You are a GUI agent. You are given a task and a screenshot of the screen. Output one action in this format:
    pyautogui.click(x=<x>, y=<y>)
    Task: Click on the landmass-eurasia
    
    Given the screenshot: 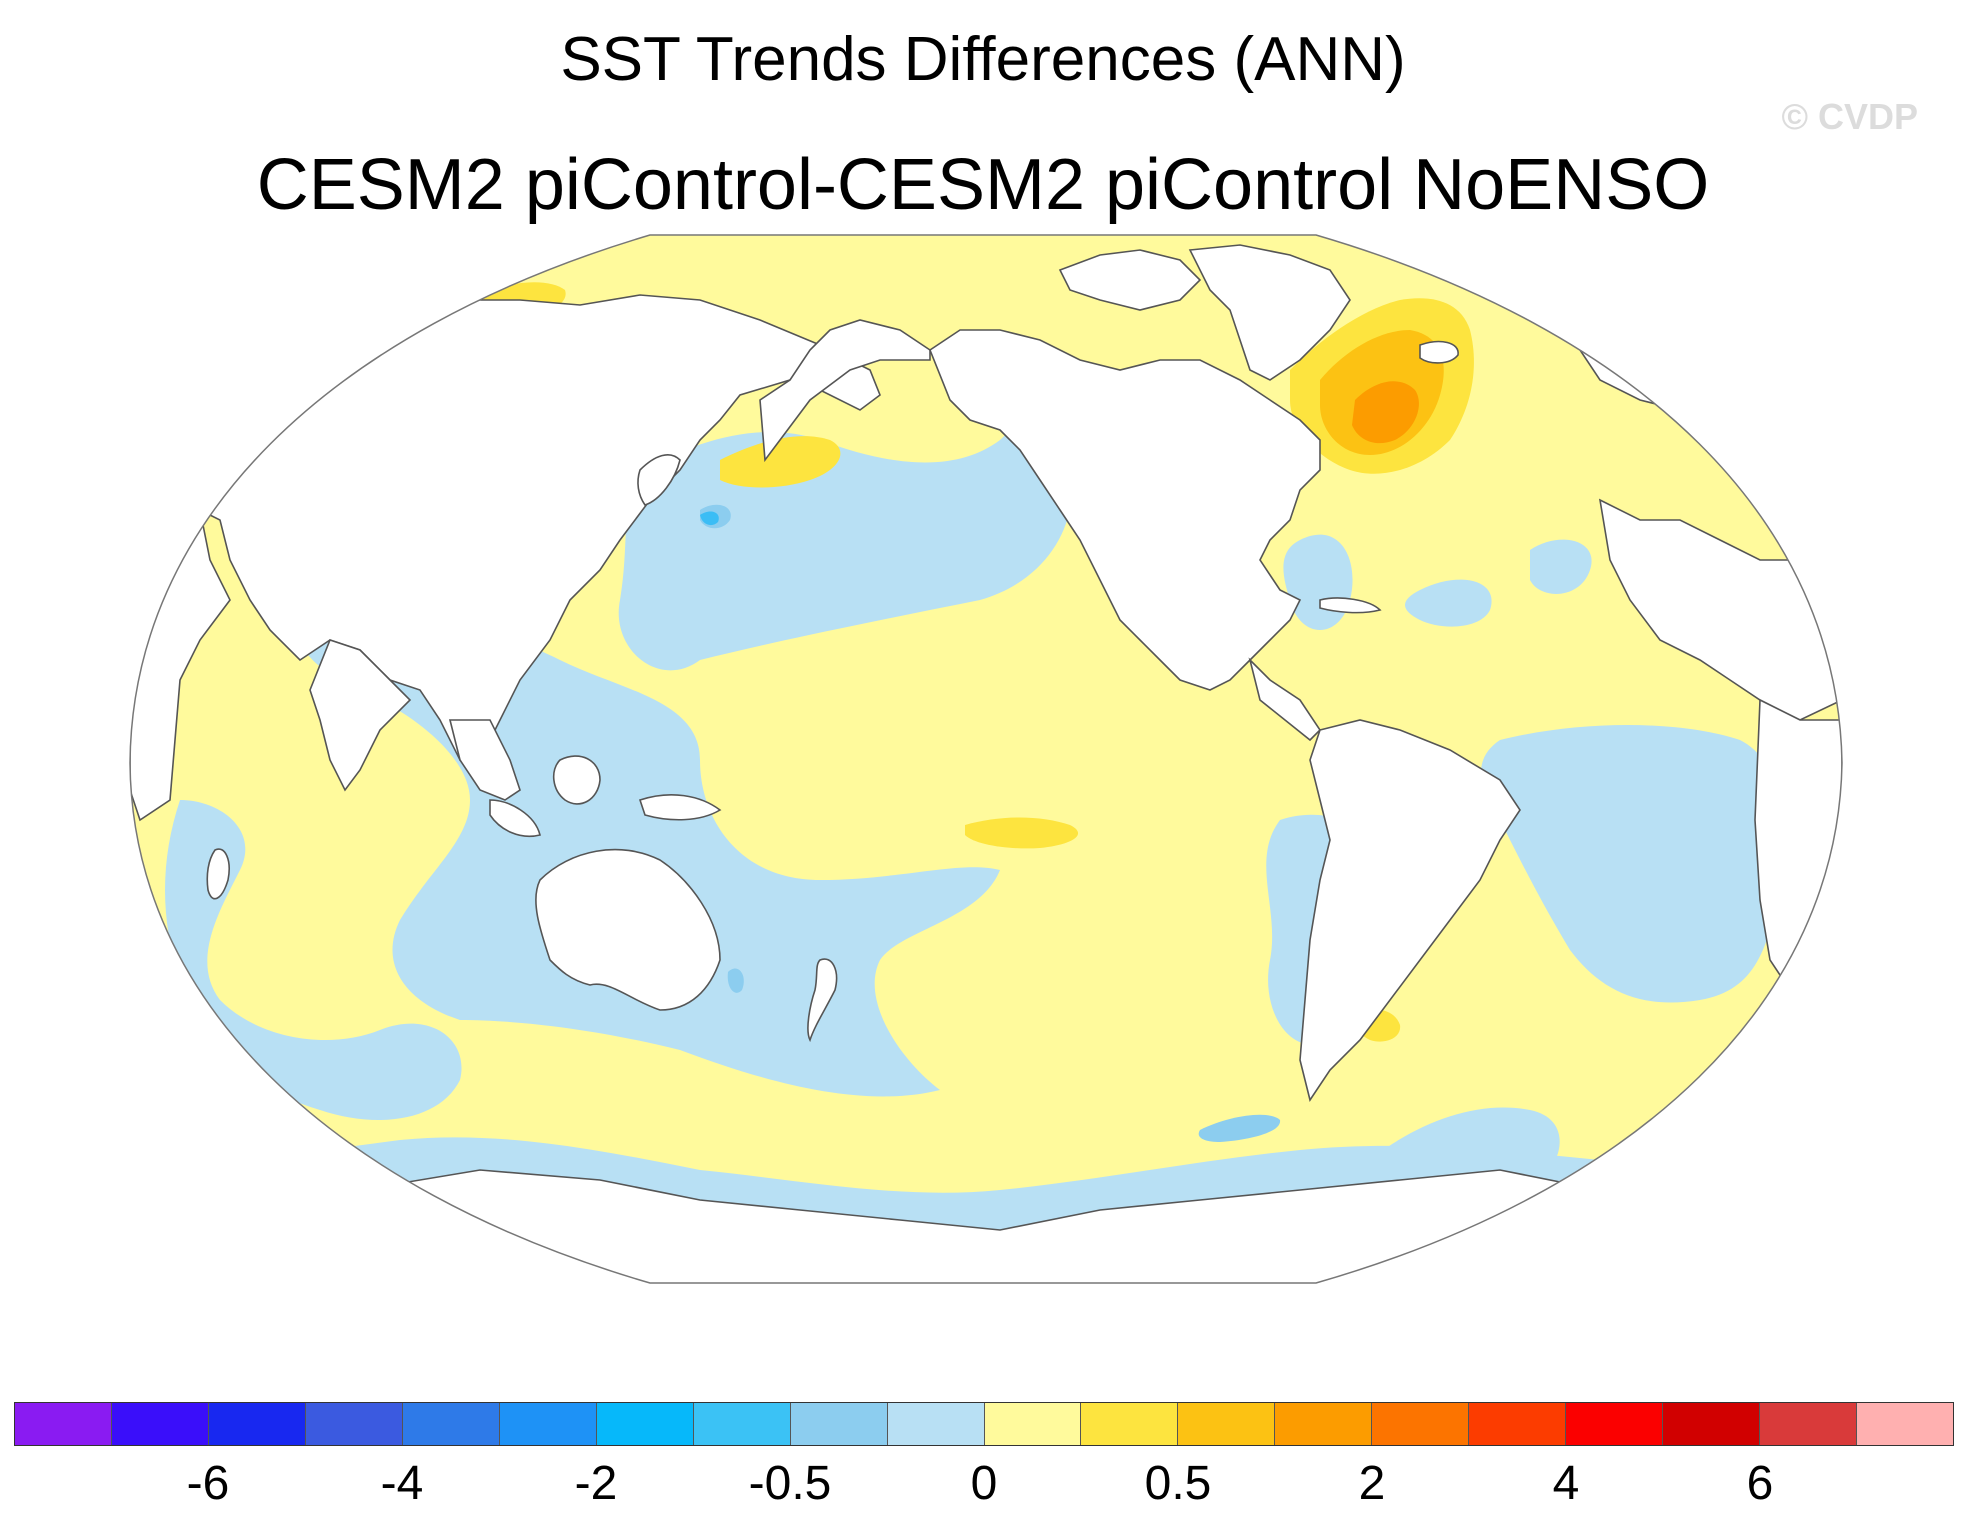 What is the action you would take?
    pyautogui.click(x=505, y=525)
    